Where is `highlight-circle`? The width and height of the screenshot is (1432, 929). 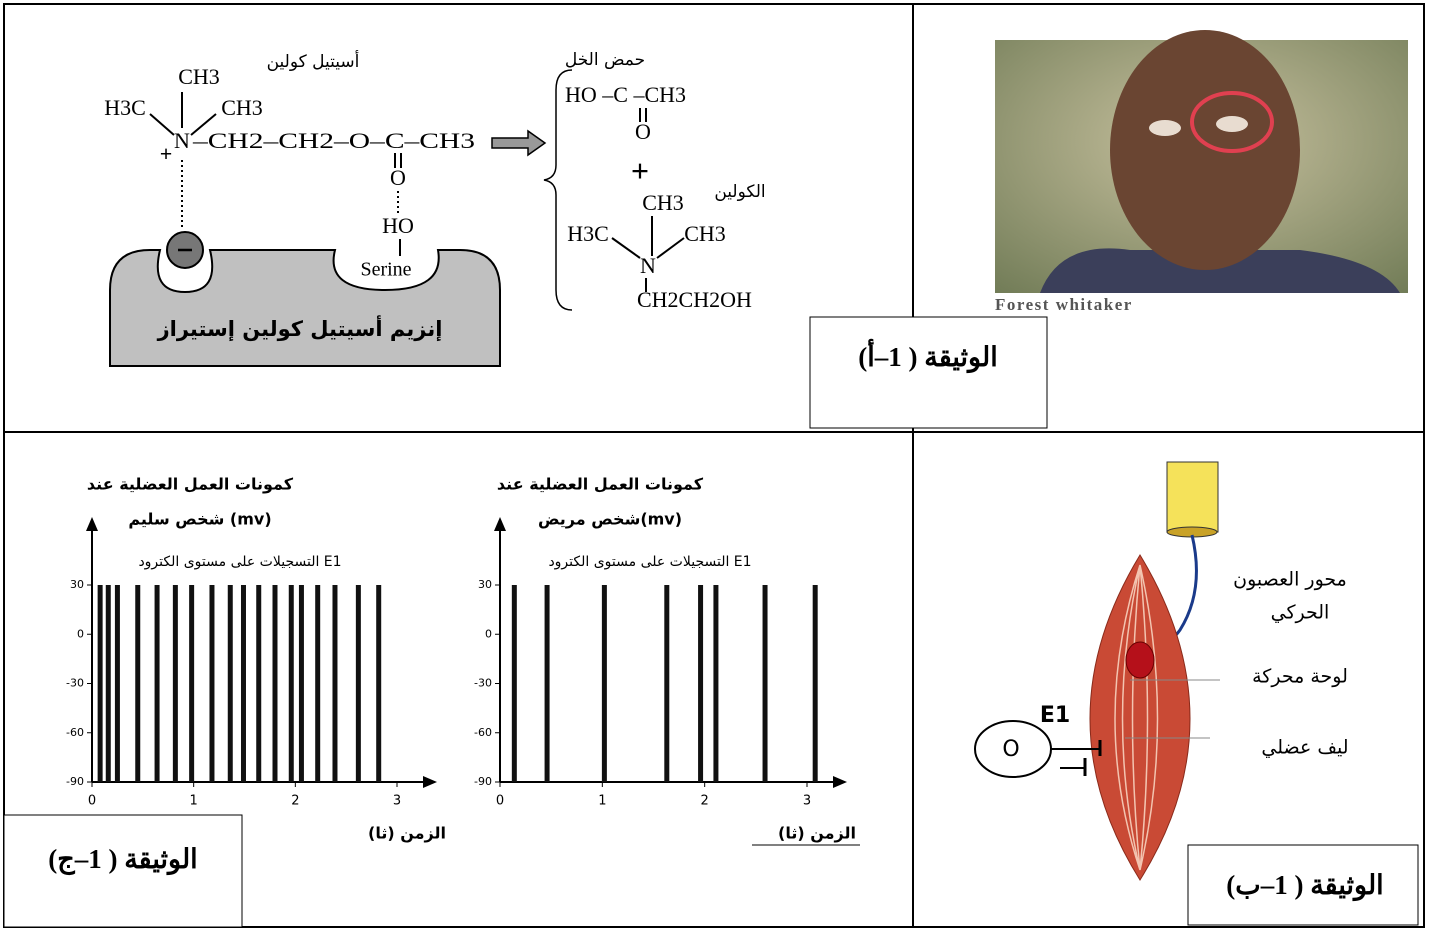
highlight-circle is located at coordinates (1232, 122).